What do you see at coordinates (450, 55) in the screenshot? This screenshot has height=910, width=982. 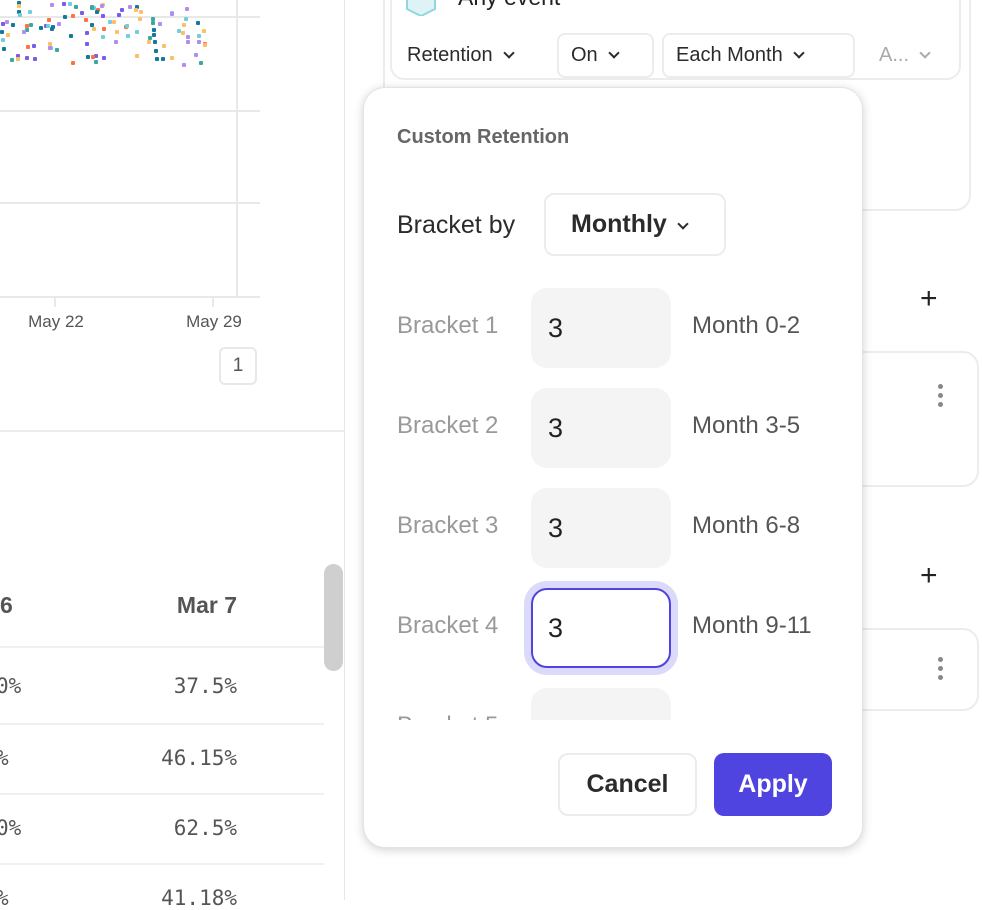 I see `retention-label: Retention` at bounding box center [450, 55].